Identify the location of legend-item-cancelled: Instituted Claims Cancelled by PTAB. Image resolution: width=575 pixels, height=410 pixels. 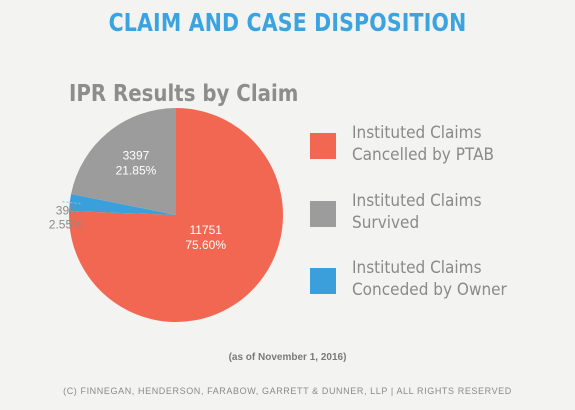
(435, 145).